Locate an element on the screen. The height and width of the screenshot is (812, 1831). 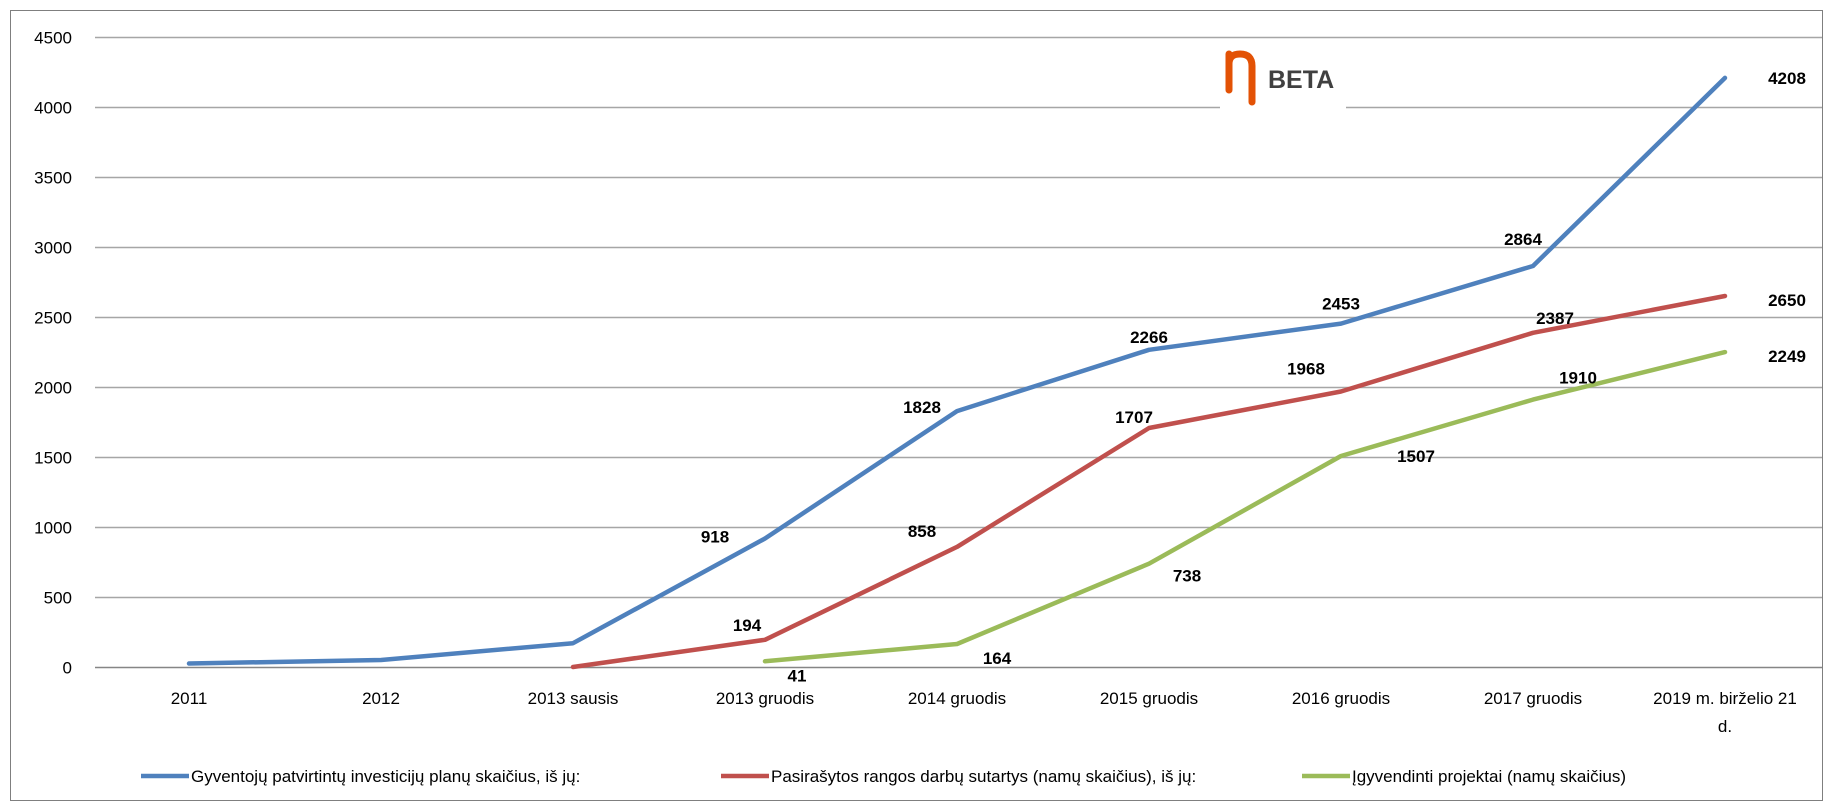
legend-item-3: Įgyvendinti projektai (namų skaičius) is located at coordinates (1464, 776).